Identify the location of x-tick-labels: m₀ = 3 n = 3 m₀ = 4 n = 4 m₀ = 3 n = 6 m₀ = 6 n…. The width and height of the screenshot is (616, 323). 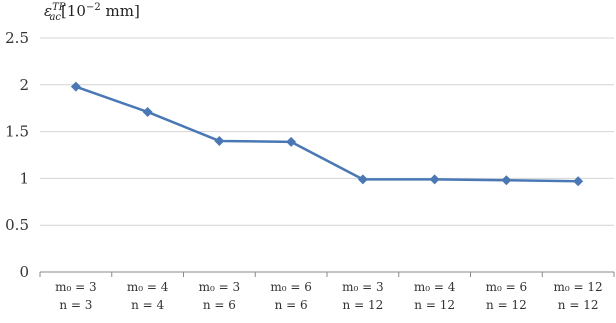
(329, 296).